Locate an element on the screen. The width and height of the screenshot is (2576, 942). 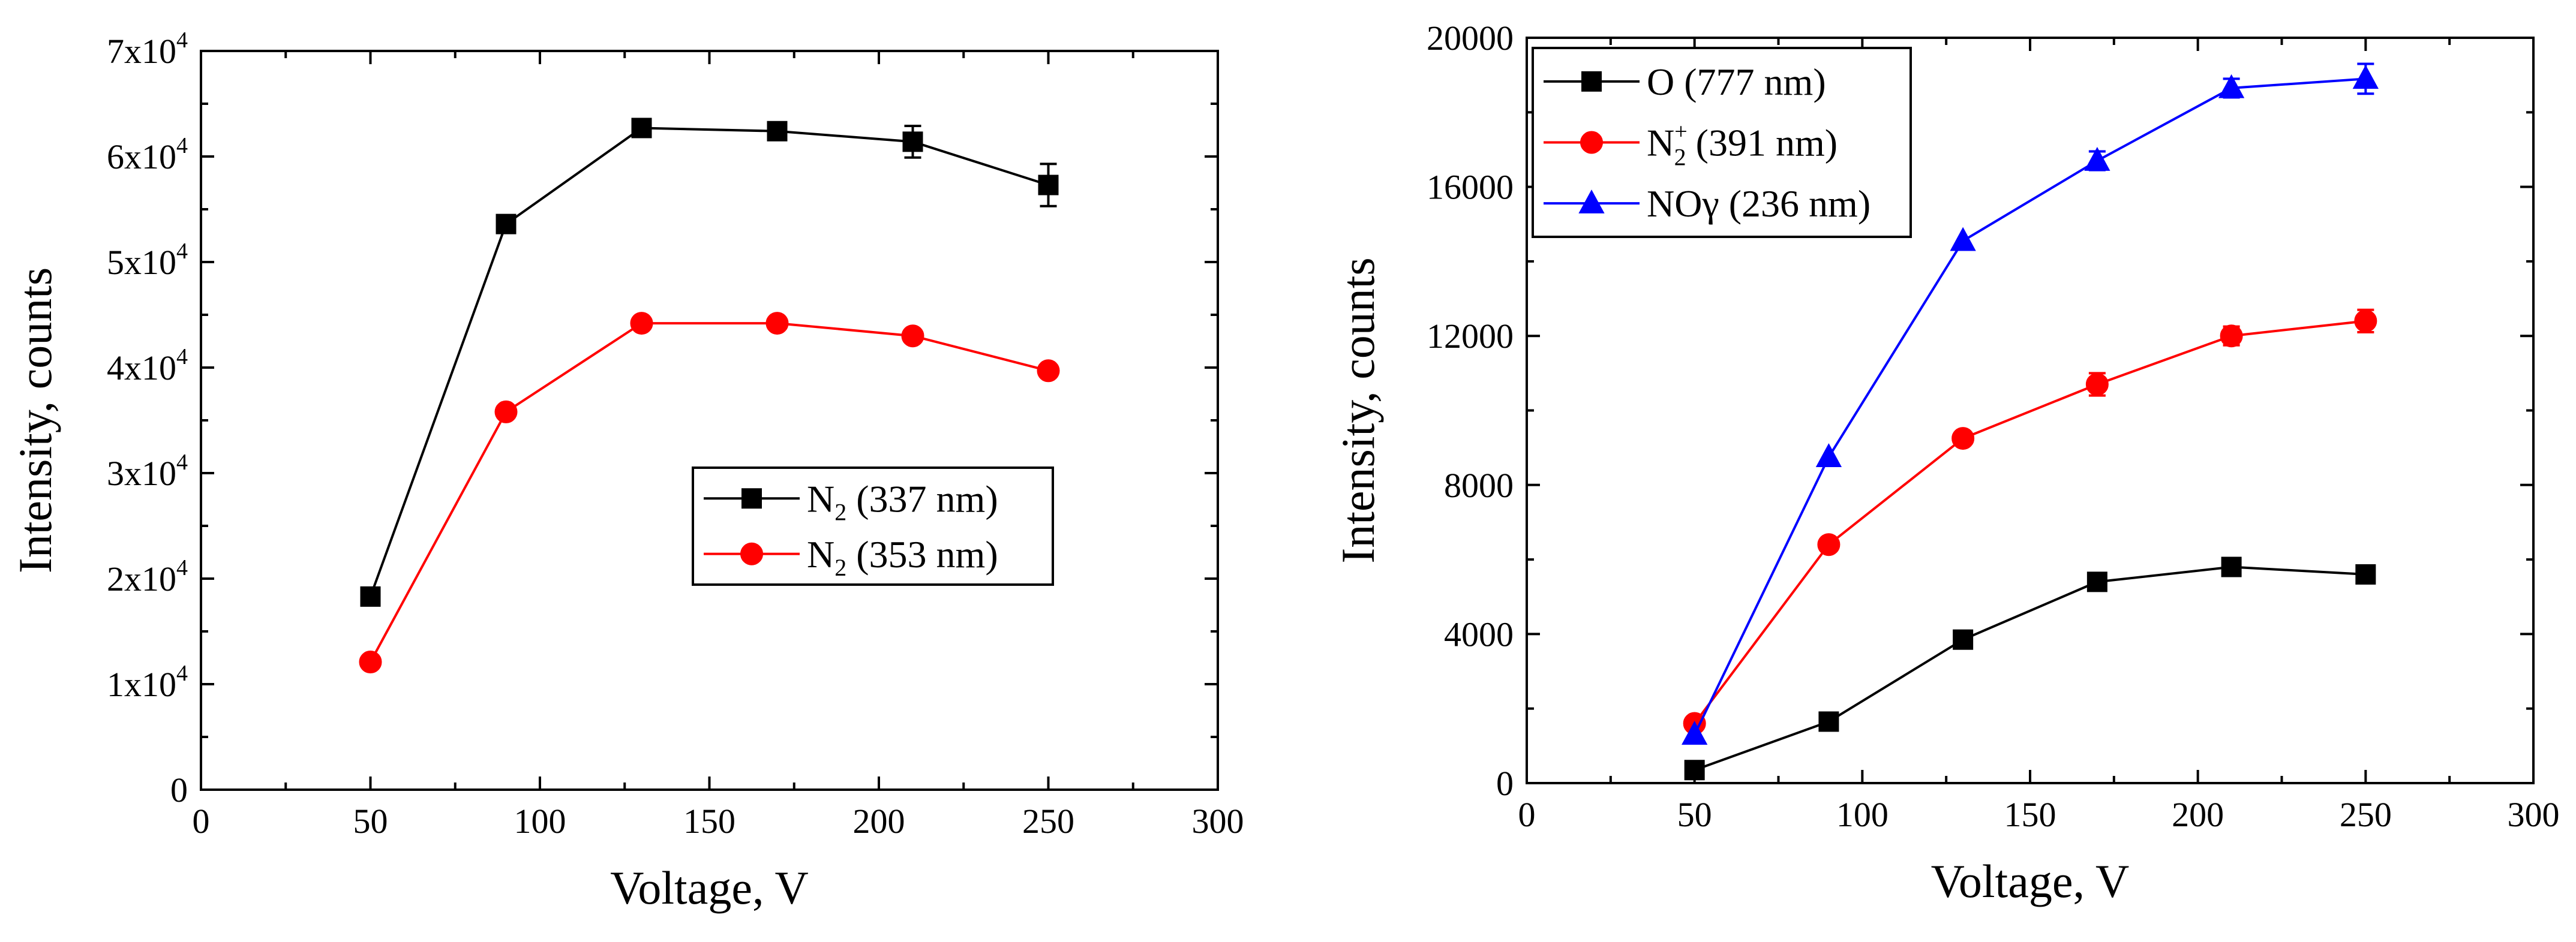
y-tick-label-base: 6x10 is located at coordinates (141, 156).